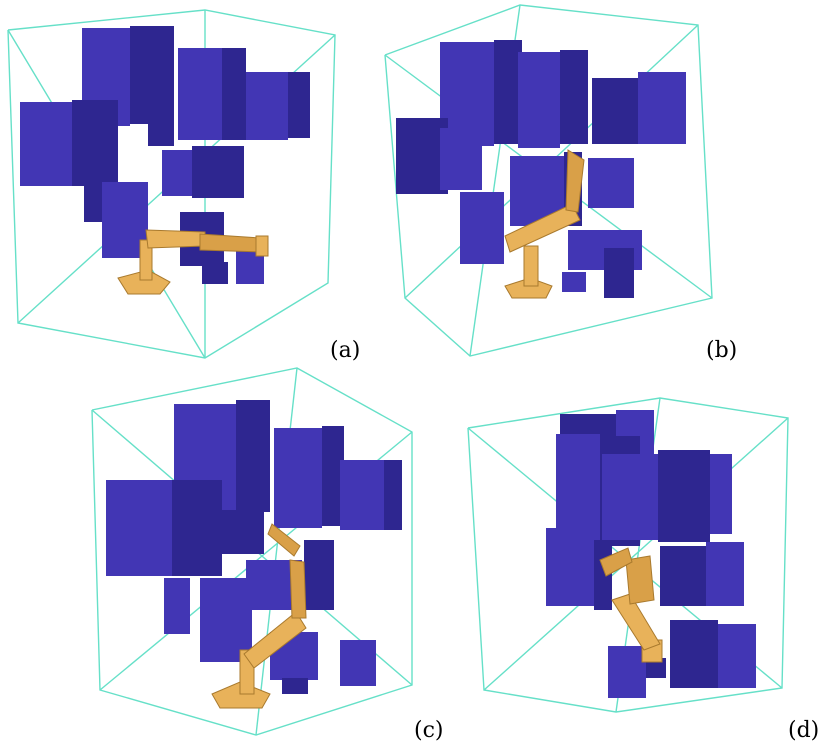  I want to click on panel-label-d: (d), so click(804, 730).